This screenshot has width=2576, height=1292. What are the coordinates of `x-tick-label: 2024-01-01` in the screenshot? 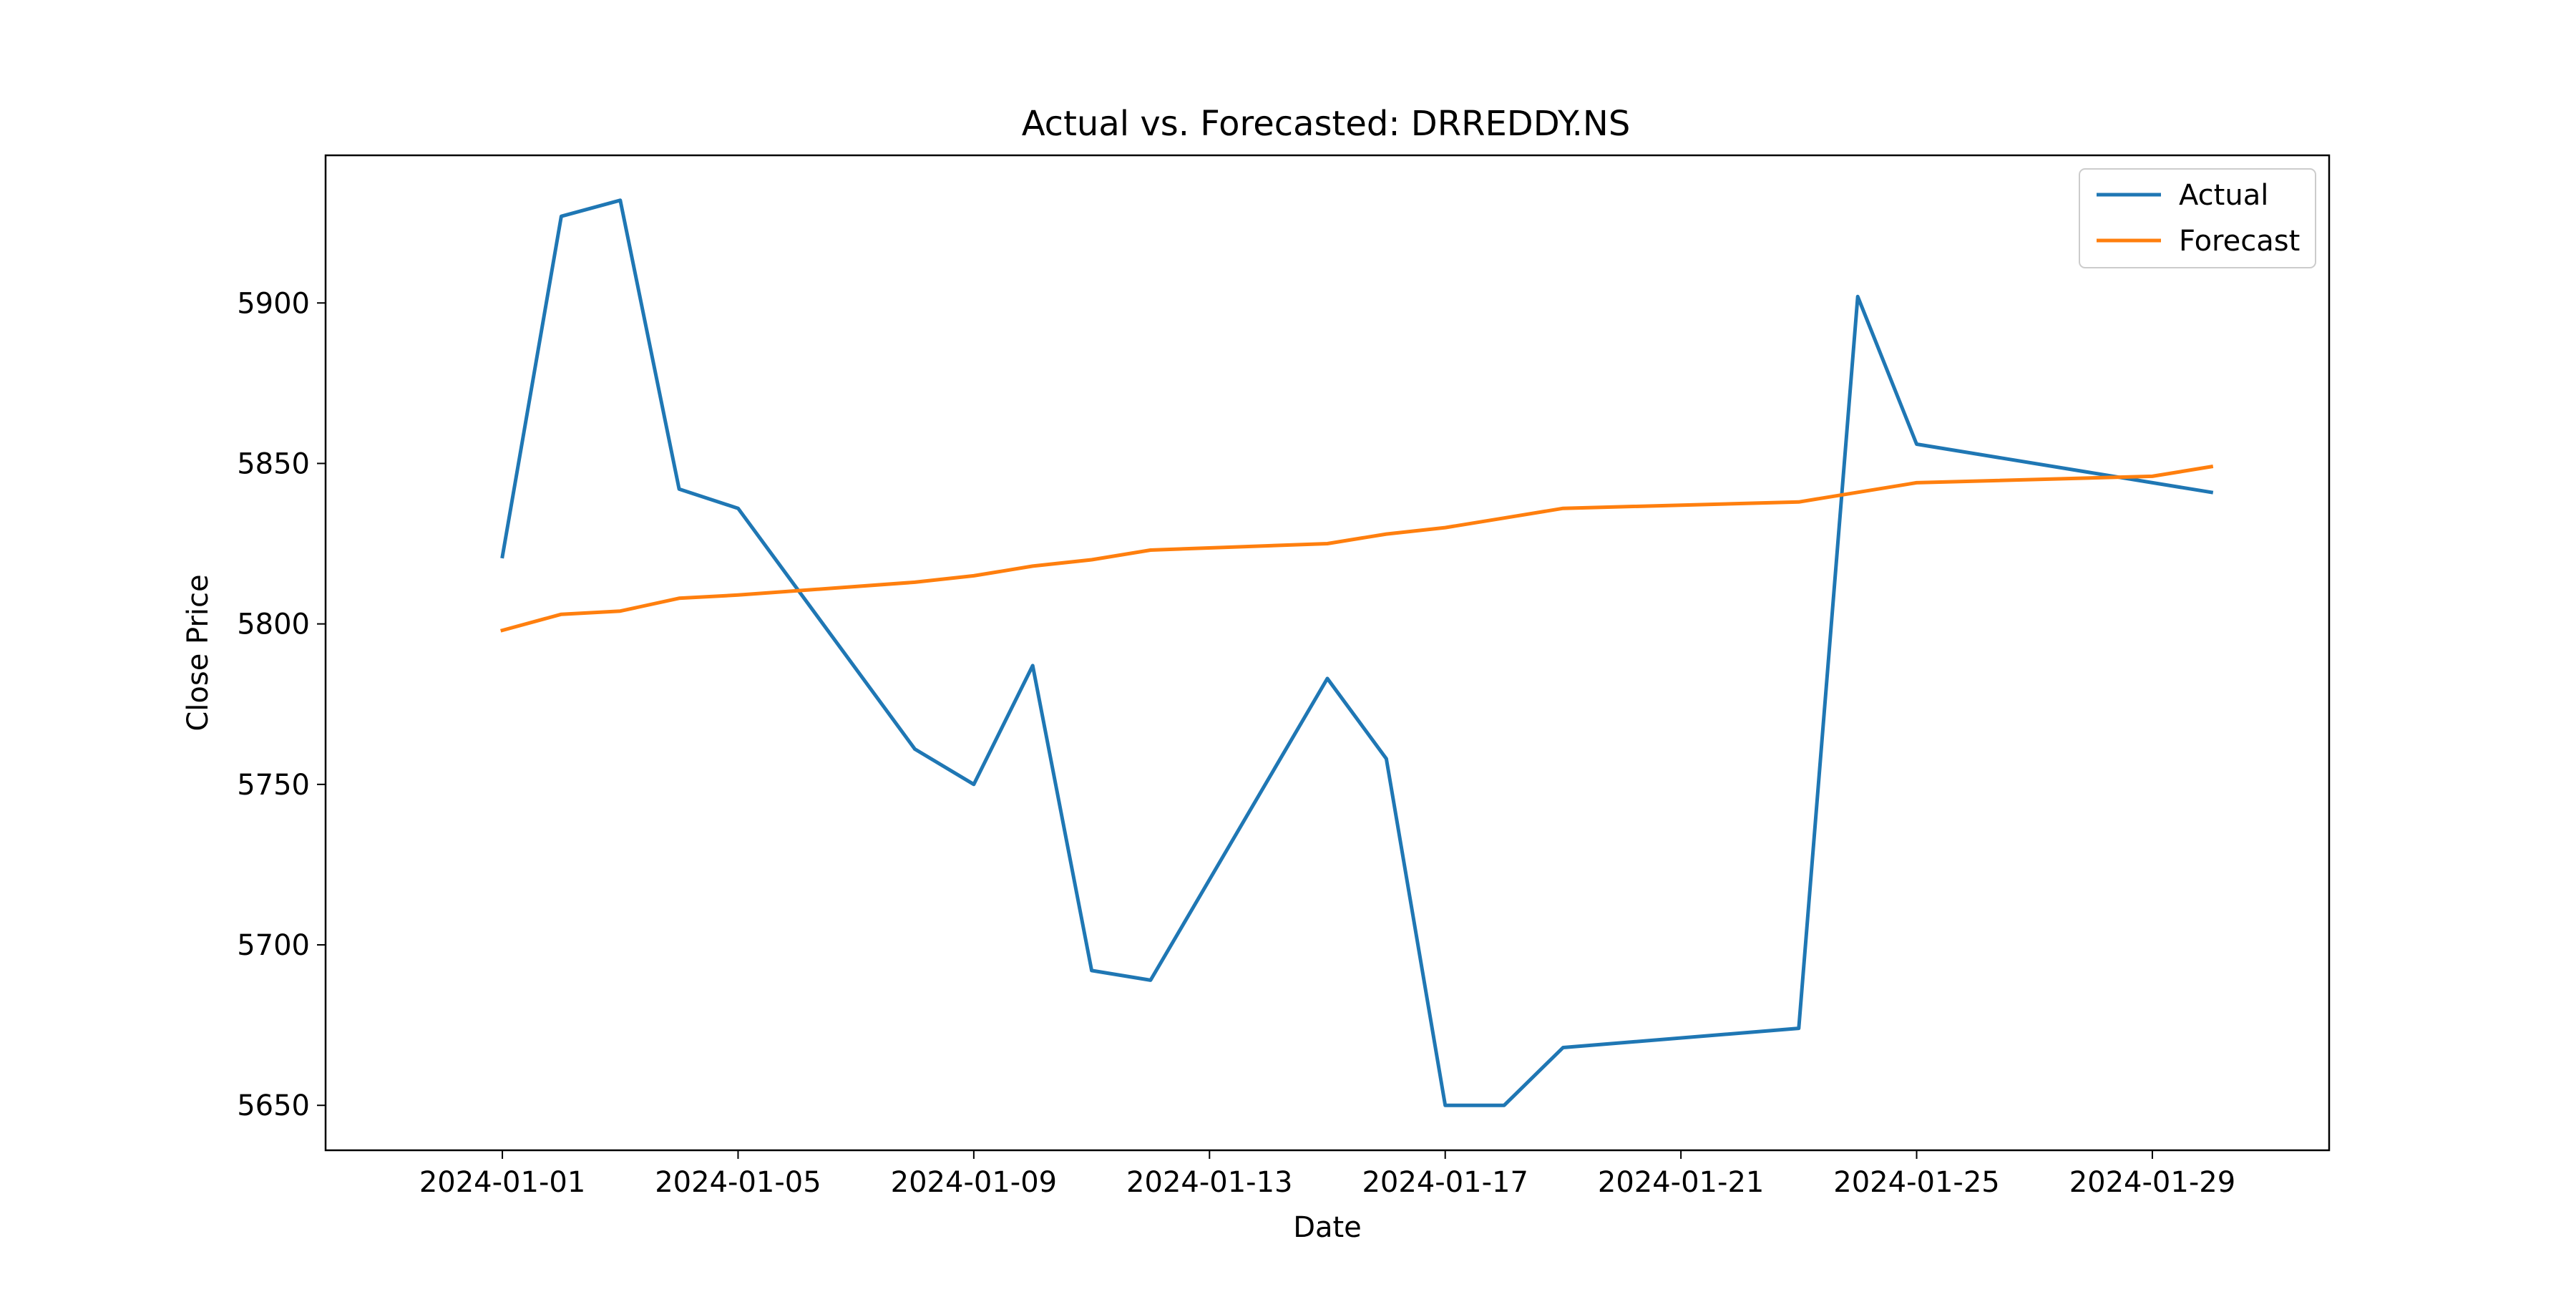 It's located at (502, 1182).